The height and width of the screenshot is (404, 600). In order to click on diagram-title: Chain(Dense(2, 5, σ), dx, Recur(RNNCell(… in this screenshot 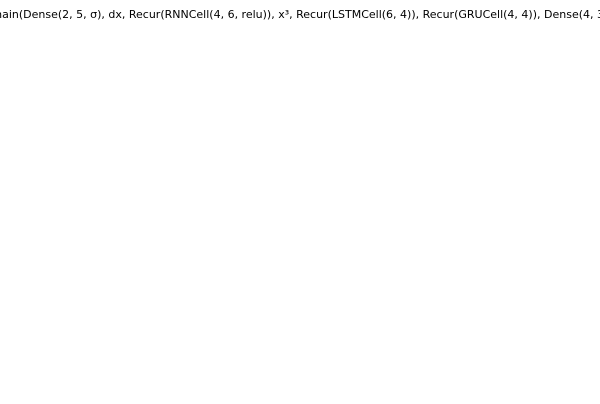, I will do `click(300, 14)`.